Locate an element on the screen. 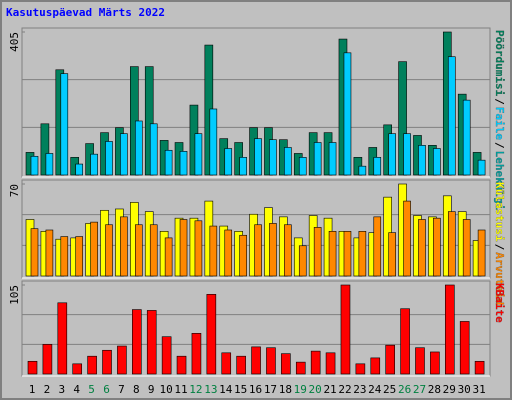 The height and width of the screenshot is (400, 512). chart-title: Kasutuspäevad Märts 2022 is located at coordinates (85, 12).